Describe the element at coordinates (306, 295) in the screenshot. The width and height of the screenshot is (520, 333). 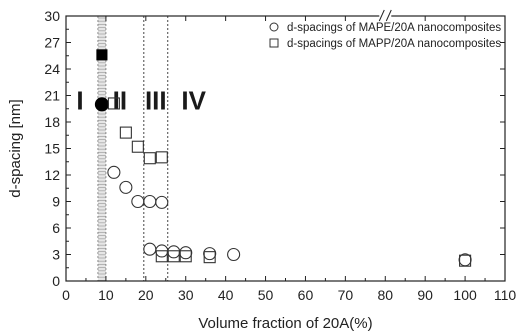
I see `x-tick-label: 60` at that location.